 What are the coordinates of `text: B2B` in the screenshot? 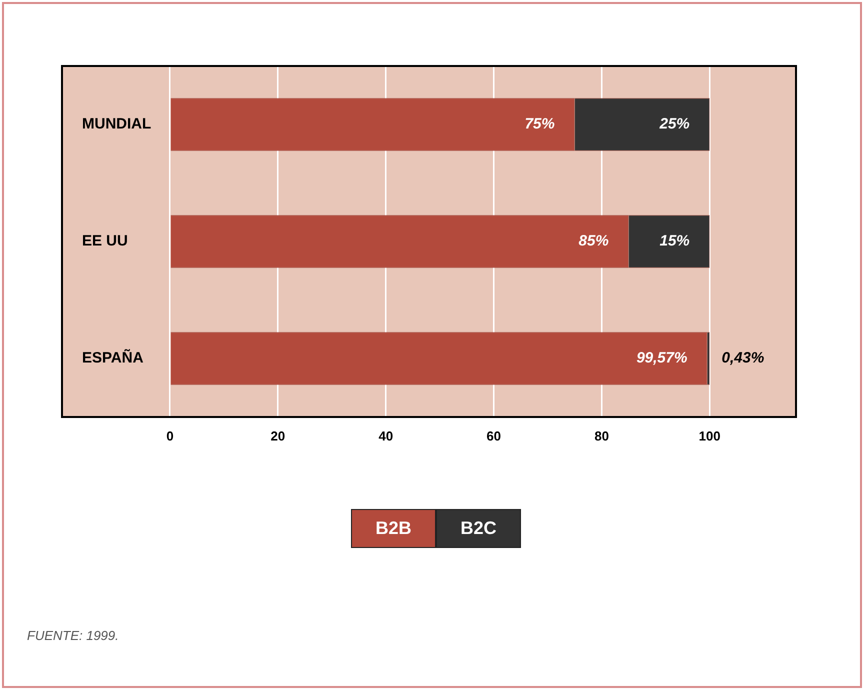 It's located at (393, 528).